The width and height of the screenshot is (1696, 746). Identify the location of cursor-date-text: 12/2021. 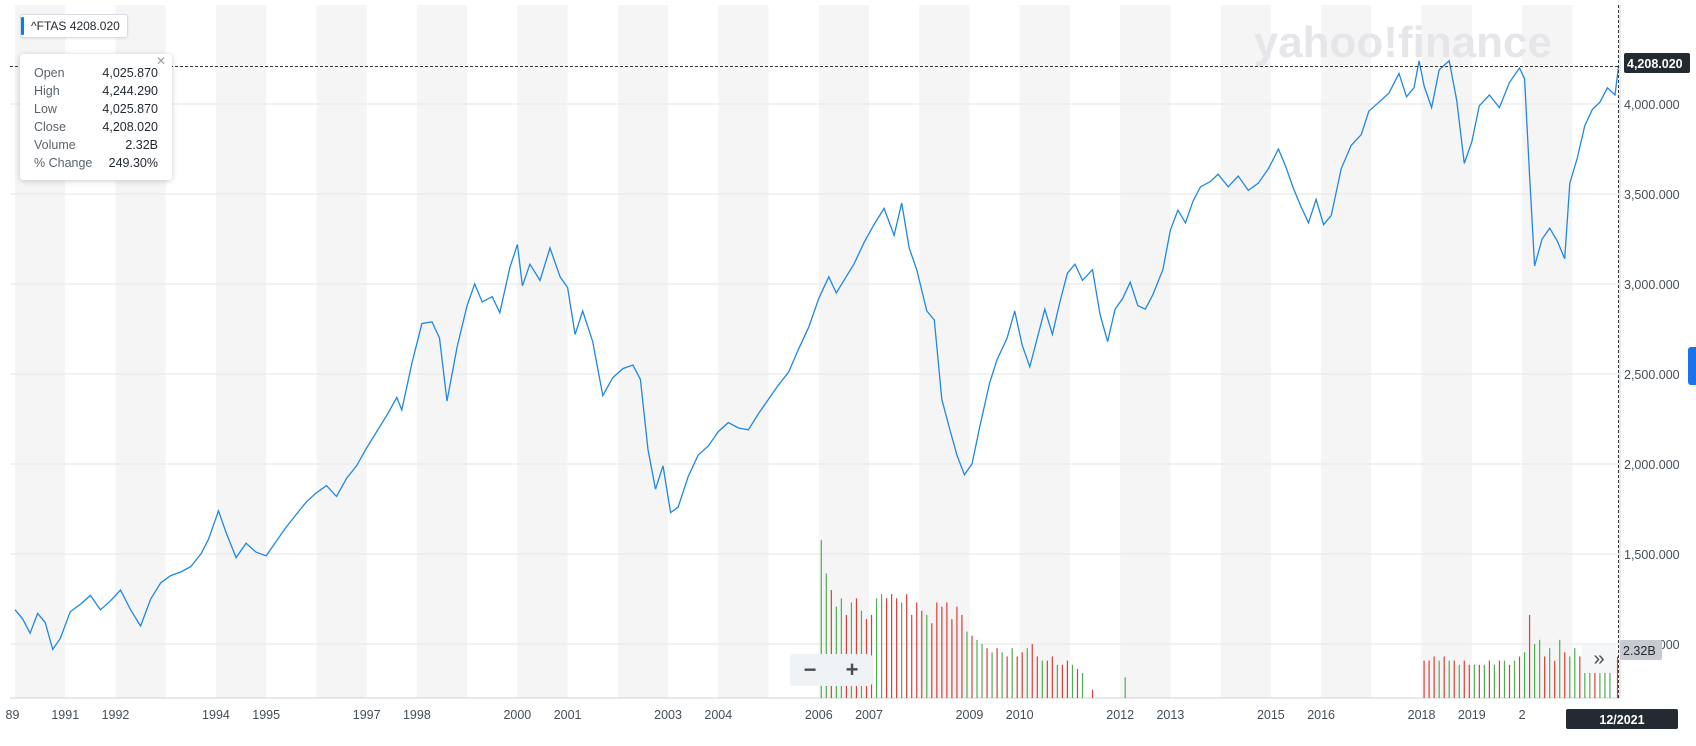
(1621, 720).